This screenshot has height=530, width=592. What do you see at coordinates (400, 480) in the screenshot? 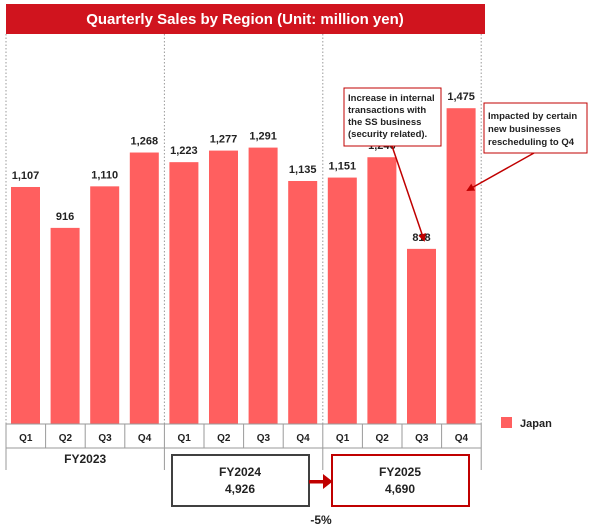
I see `total-box-fy2025` at bounding box center [400, 480].